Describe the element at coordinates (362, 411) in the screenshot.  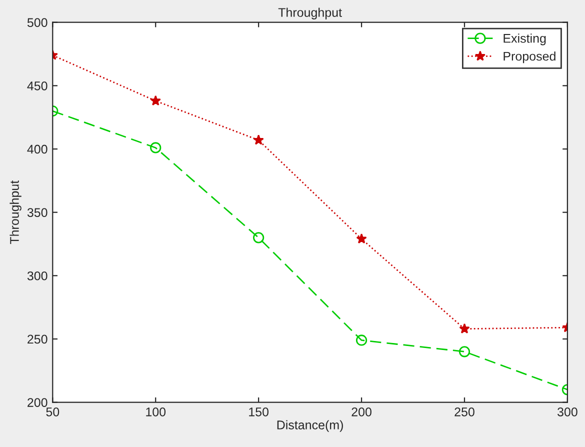
I see `x-tick-label: 200` at that location.